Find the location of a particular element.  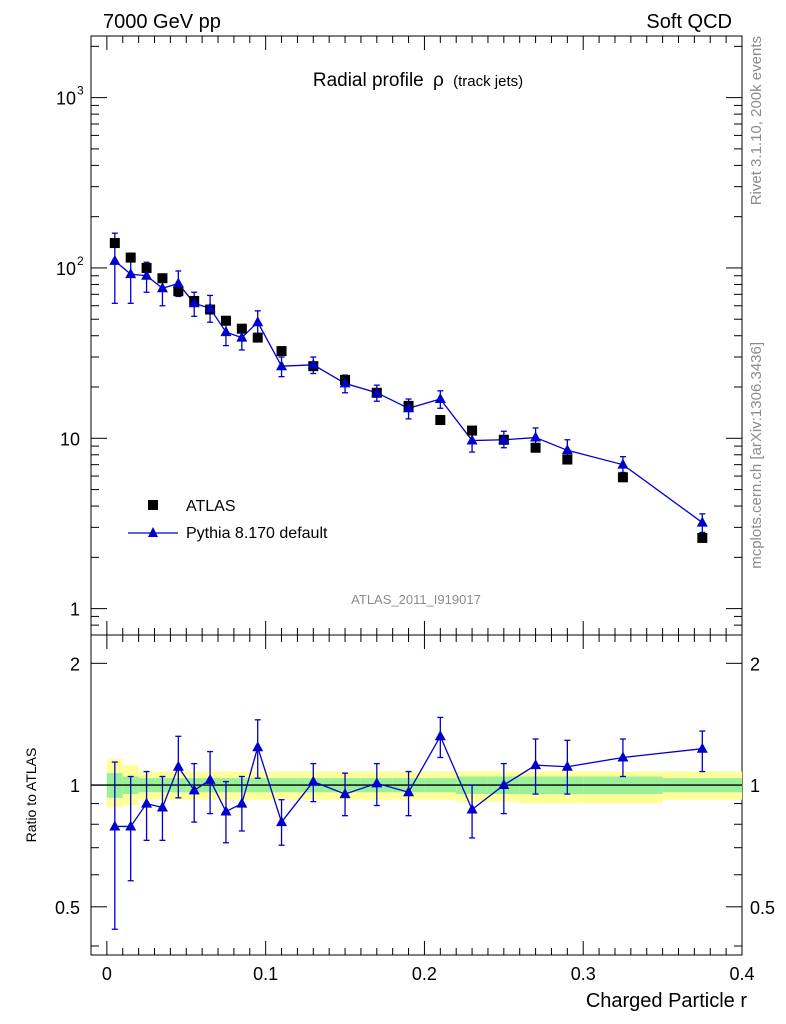

header-left-label: 7000 GeV pp is located at coordinates (162, 22).